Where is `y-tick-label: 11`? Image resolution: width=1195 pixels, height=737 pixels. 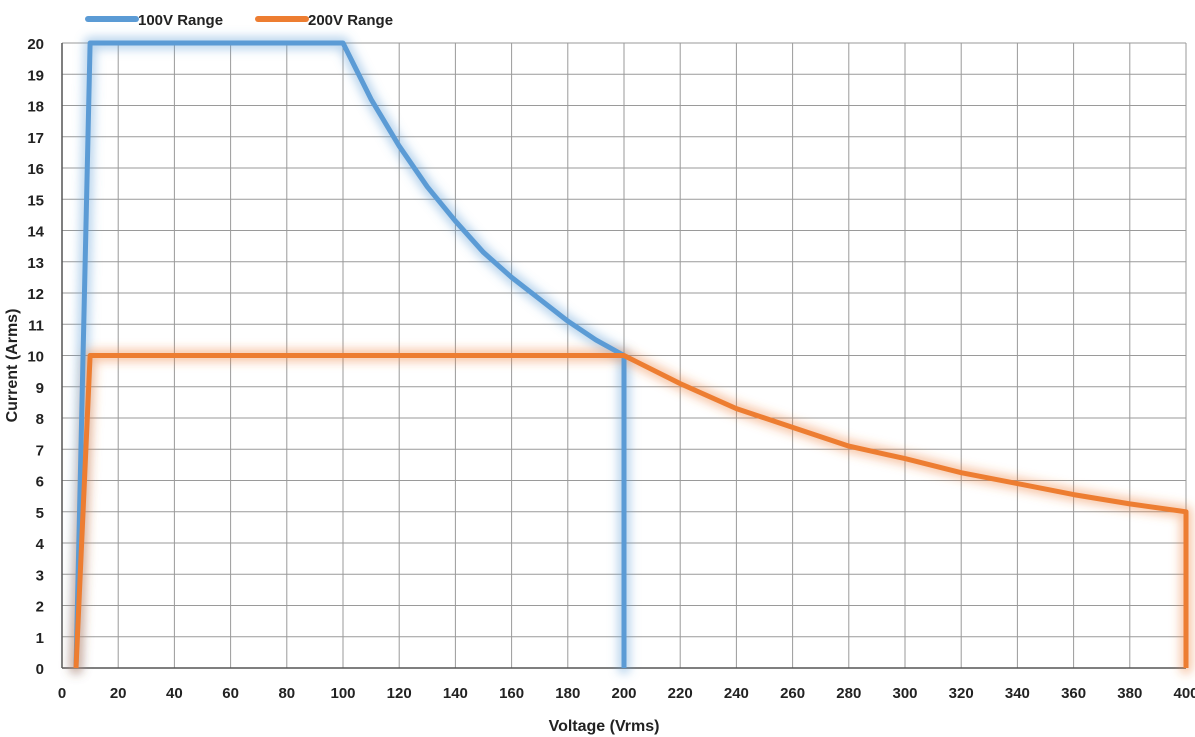 y-tick-label: 11 is located at coordinates (36, 325).